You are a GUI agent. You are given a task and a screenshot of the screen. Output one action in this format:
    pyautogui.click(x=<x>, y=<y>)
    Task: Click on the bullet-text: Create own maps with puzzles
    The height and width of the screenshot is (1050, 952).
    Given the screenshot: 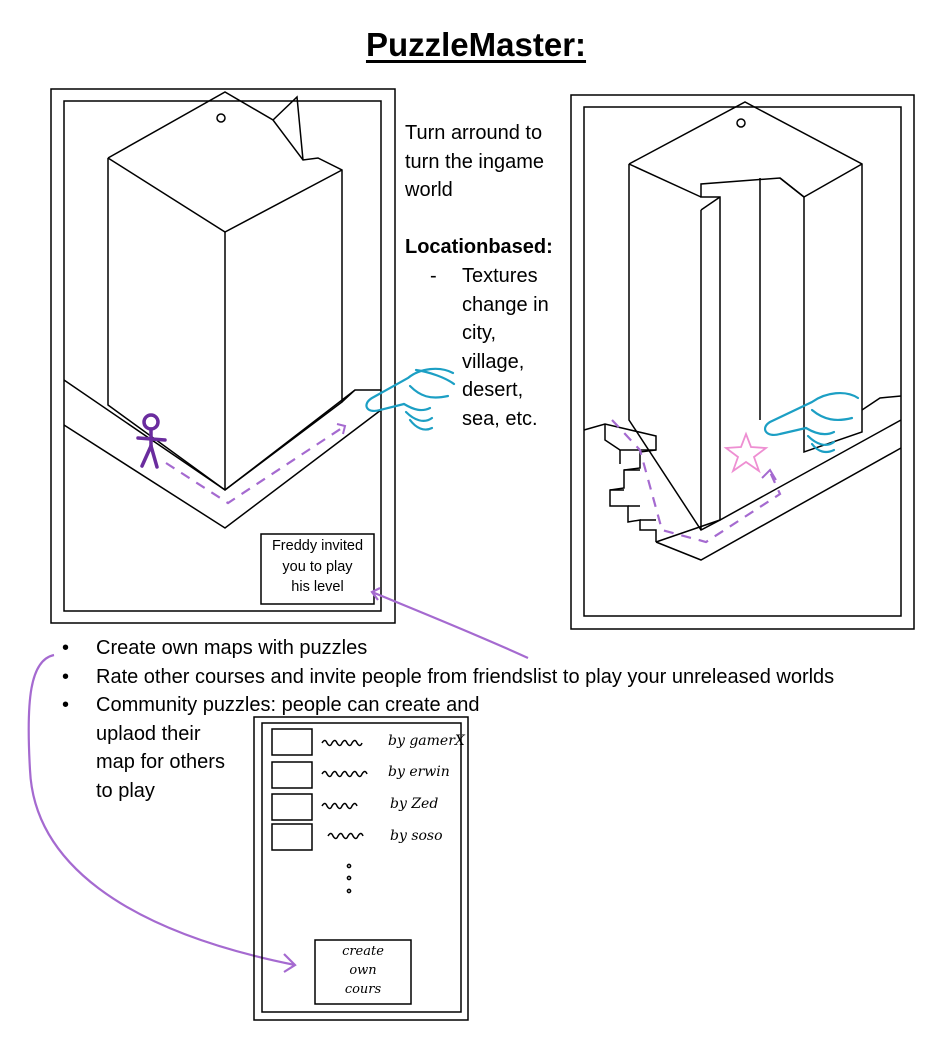 What is the action you would take?
    pyautogui.click(x=232, y=648)
    